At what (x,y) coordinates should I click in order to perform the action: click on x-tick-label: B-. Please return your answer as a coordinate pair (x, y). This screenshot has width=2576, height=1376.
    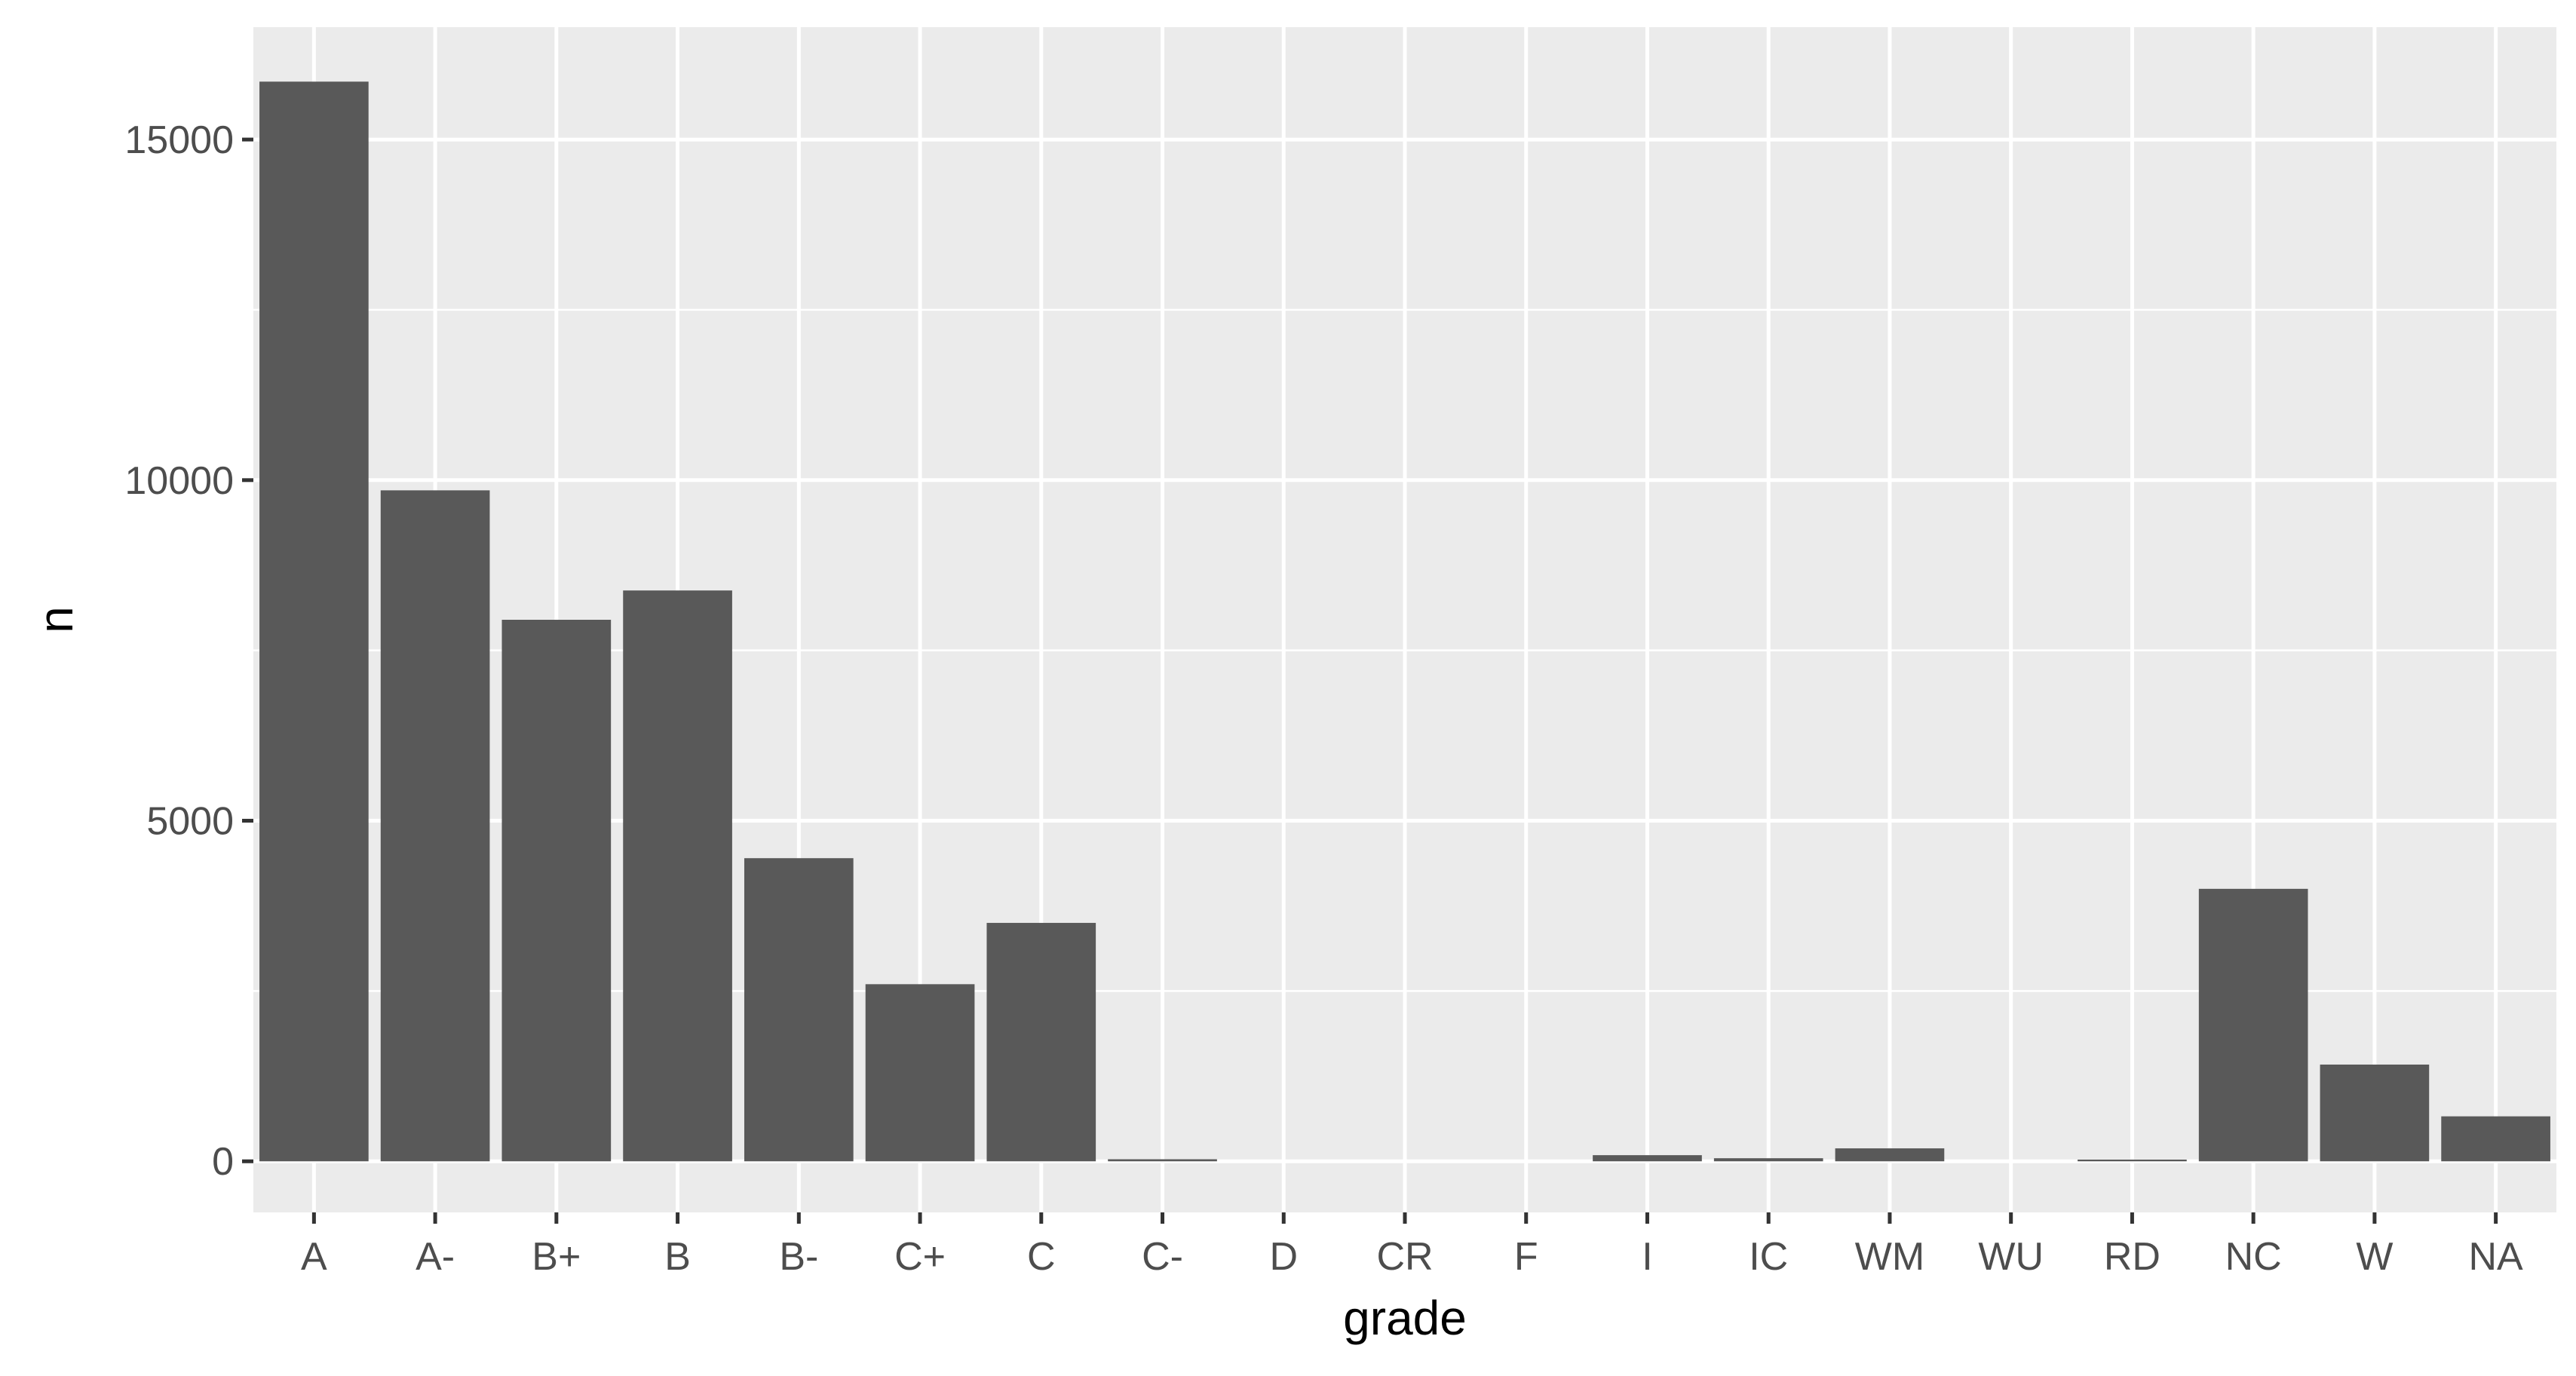
    Looking at the image, I should click on (798, 1257).